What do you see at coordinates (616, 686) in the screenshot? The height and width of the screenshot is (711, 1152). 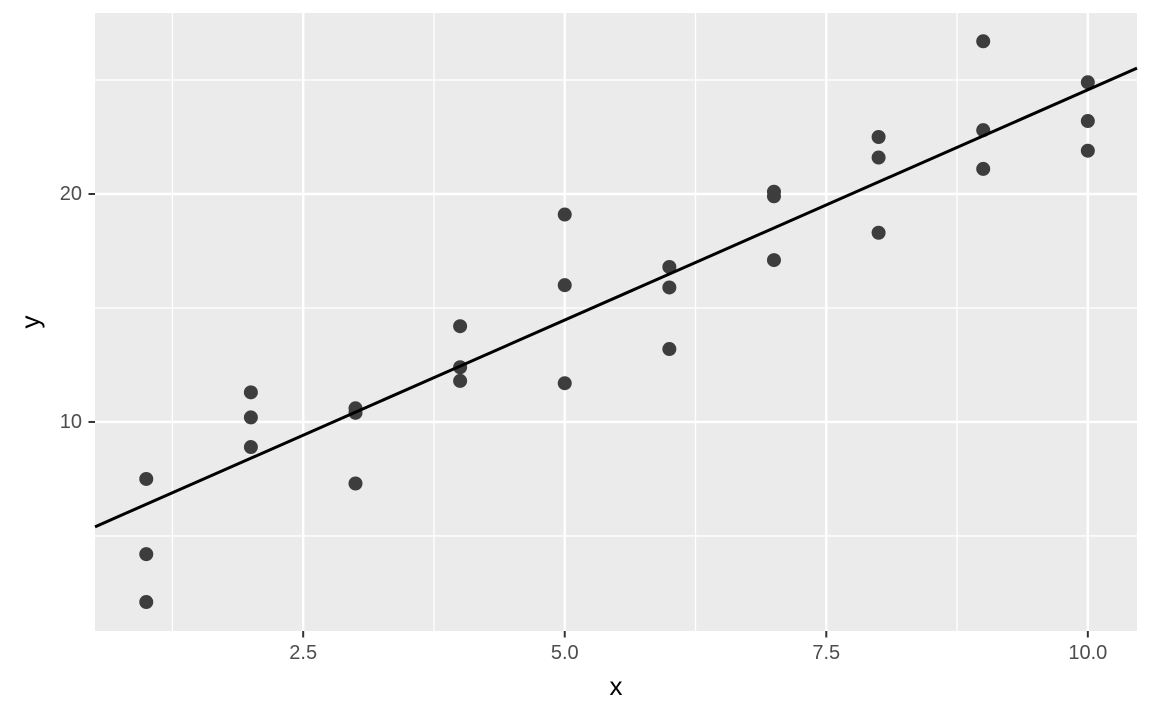 I see `x-axis-title: x` at bounding box center [616, 686].